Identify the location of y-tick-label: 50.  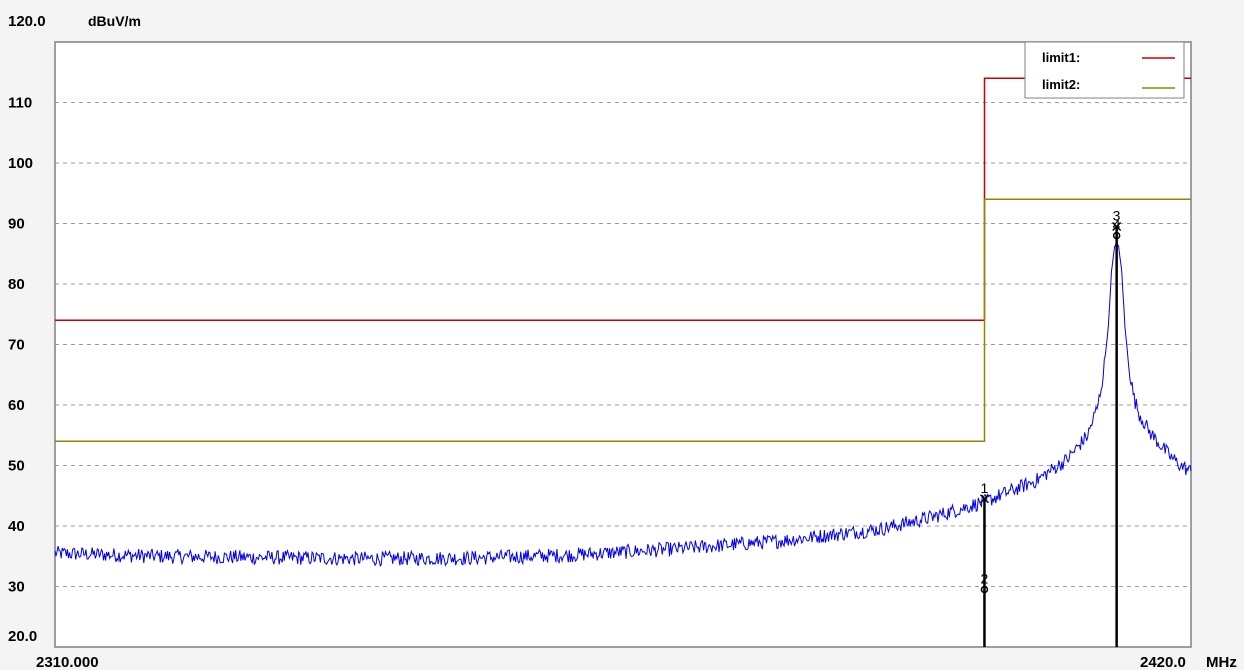
(16, 466).